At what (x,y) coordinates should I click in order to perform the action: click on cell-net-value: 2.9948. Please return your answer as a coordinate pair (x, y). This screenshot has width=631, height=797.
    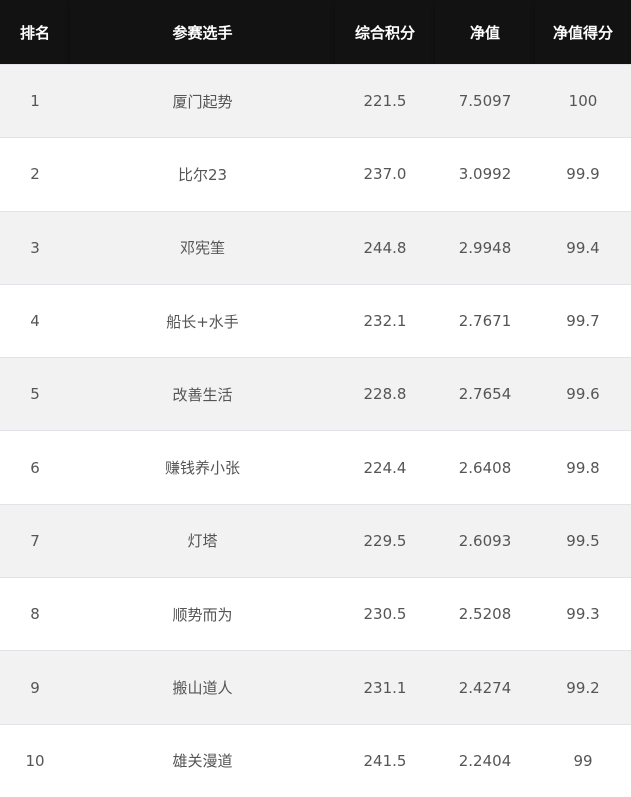
    Looking at the image, I should click on (485, 247).